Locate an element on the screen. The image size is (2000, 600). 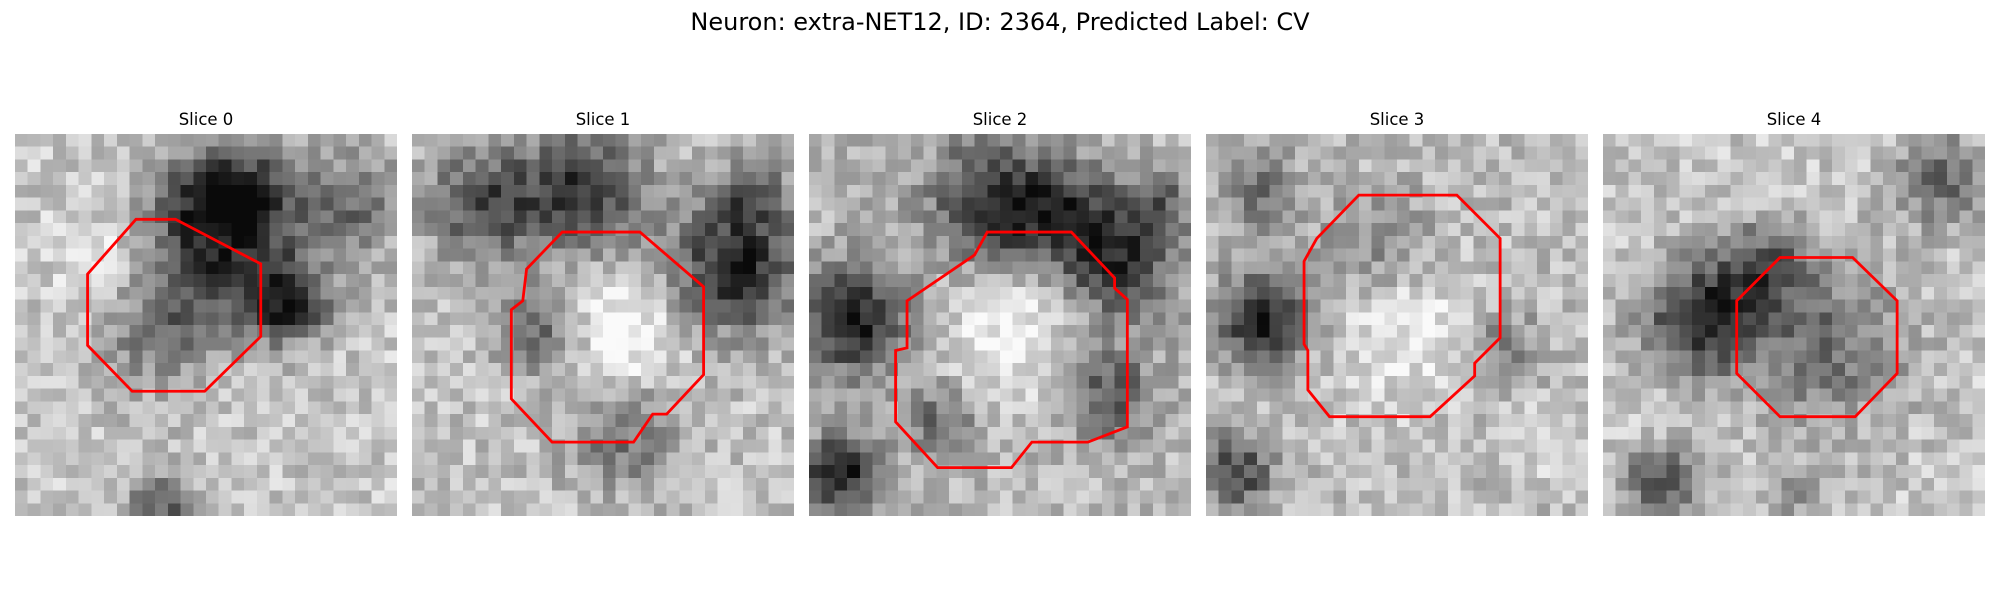
slice-title-4: Slice 4 is located at coordinates (1794, 119).